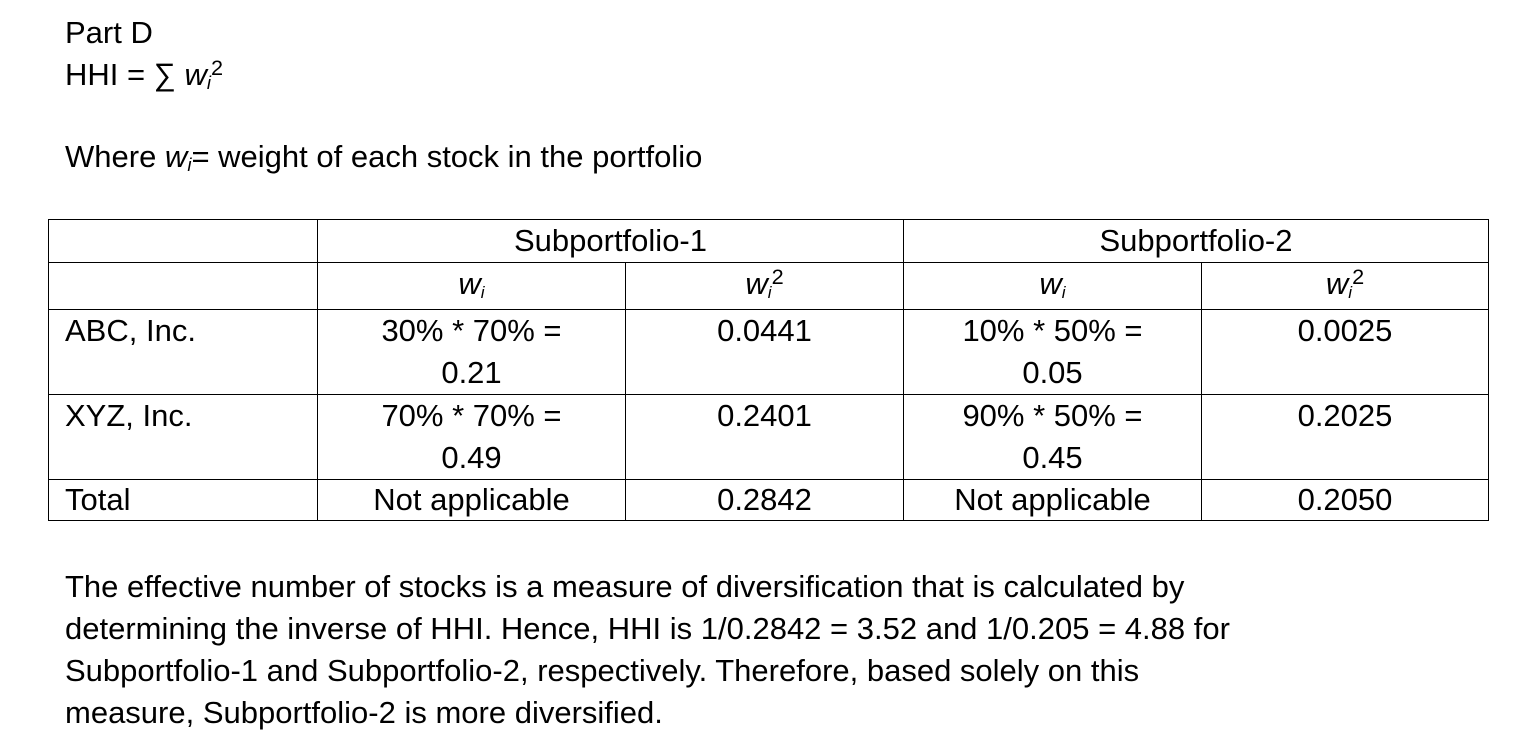  What do you see at coordinates (764, 415) in the screenshot?
I see `cell-line: 0.2401` at bounding box center [764, 415].